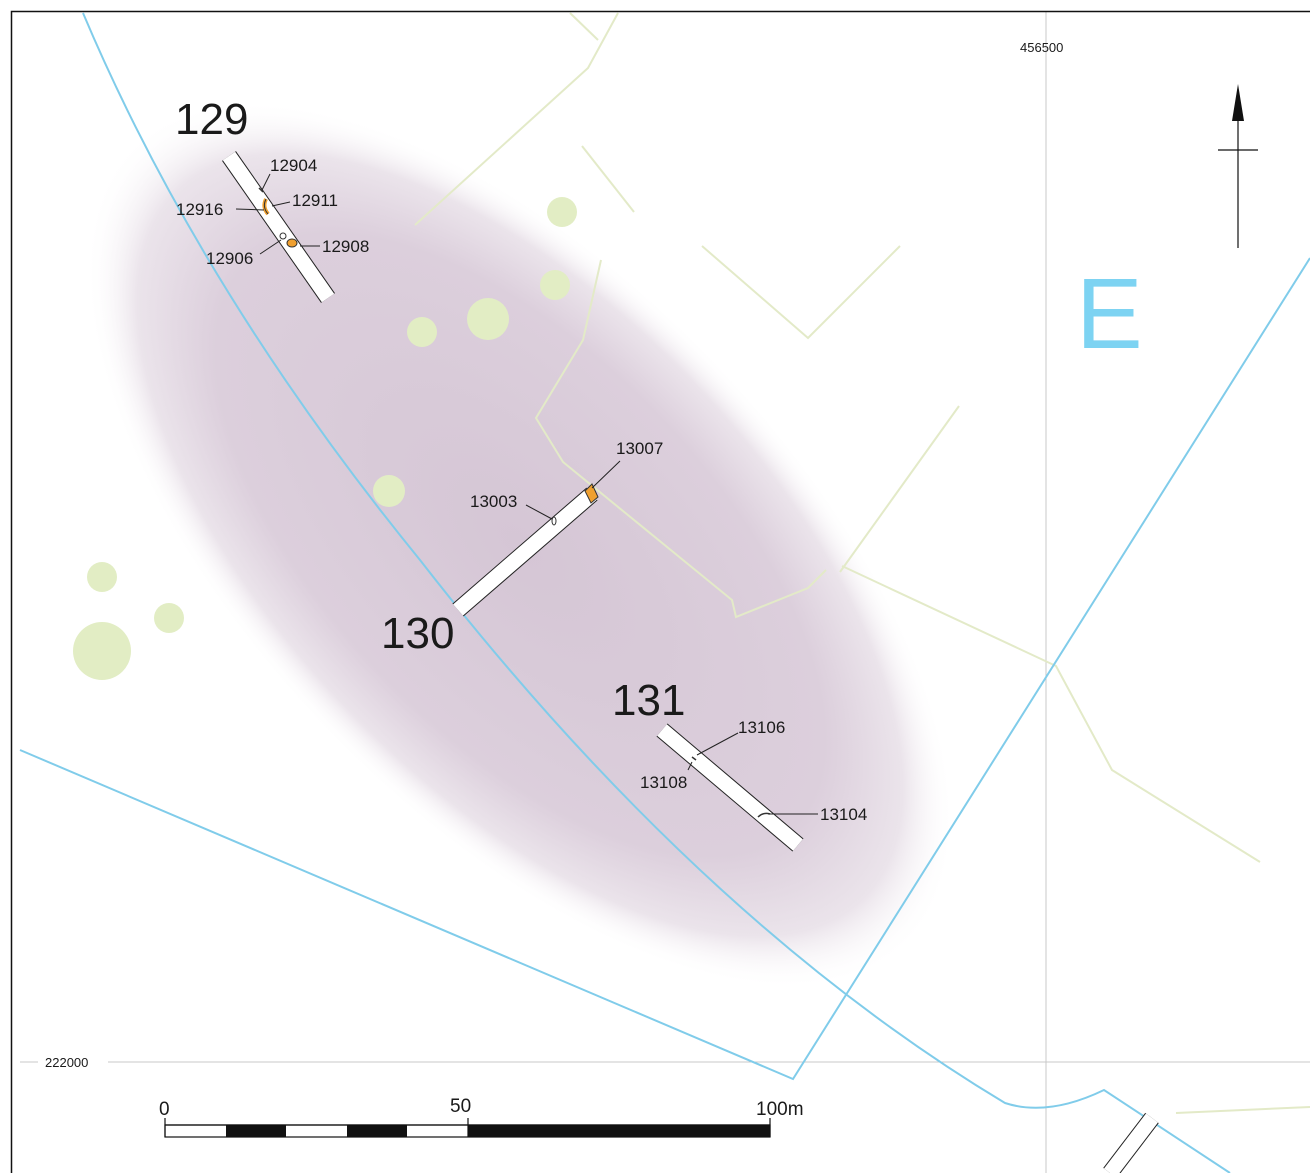 The width and height of the screenshot is (1310, 1173). What do you see at coordinates (639, 448) in the screenshot?
I see `feature-label: 13007` at bounding box center [639, 448].